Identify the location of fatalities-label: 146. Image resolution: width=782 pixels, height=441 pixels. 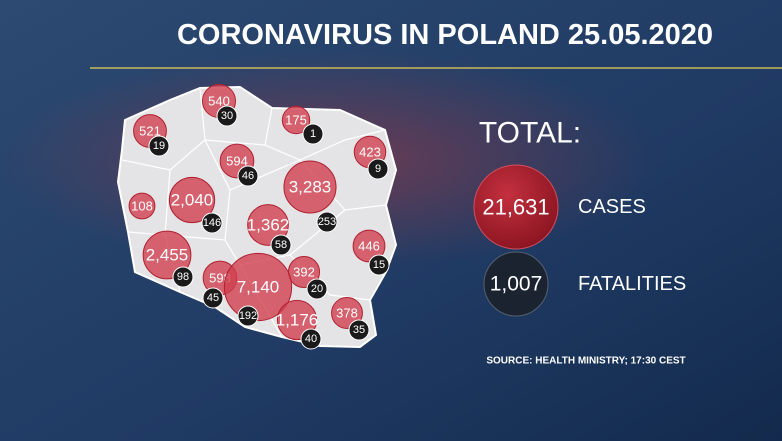
(212, 223).